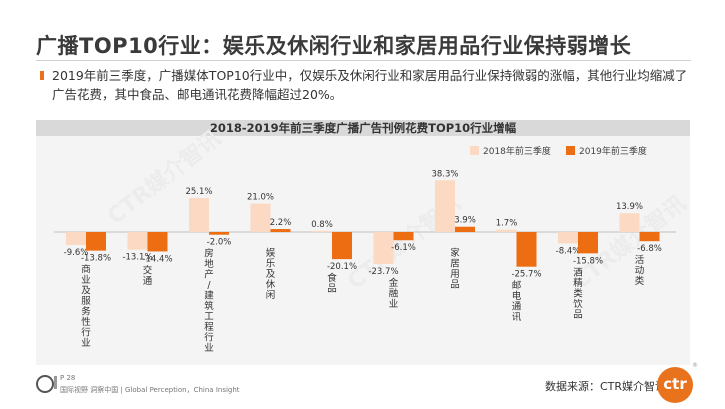  What do you see at coordinates (363, 60) in the screenshot?
I see `title-divider` at bounding box center [363, 60].